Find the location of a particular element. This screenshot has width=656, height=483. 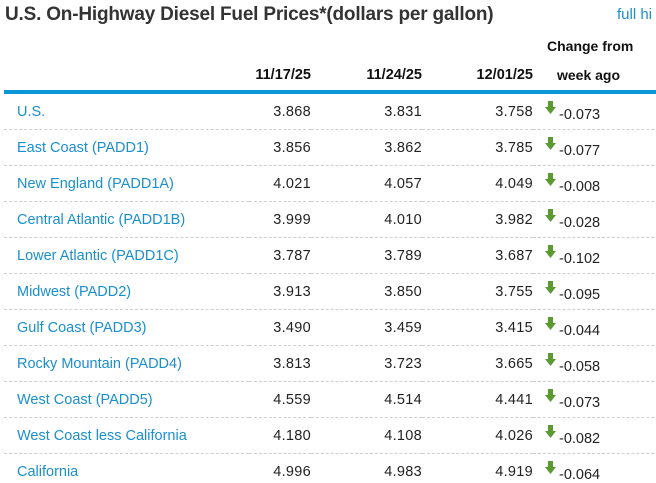

price-date-2: 3.789 is located at coordinates (366, 255).